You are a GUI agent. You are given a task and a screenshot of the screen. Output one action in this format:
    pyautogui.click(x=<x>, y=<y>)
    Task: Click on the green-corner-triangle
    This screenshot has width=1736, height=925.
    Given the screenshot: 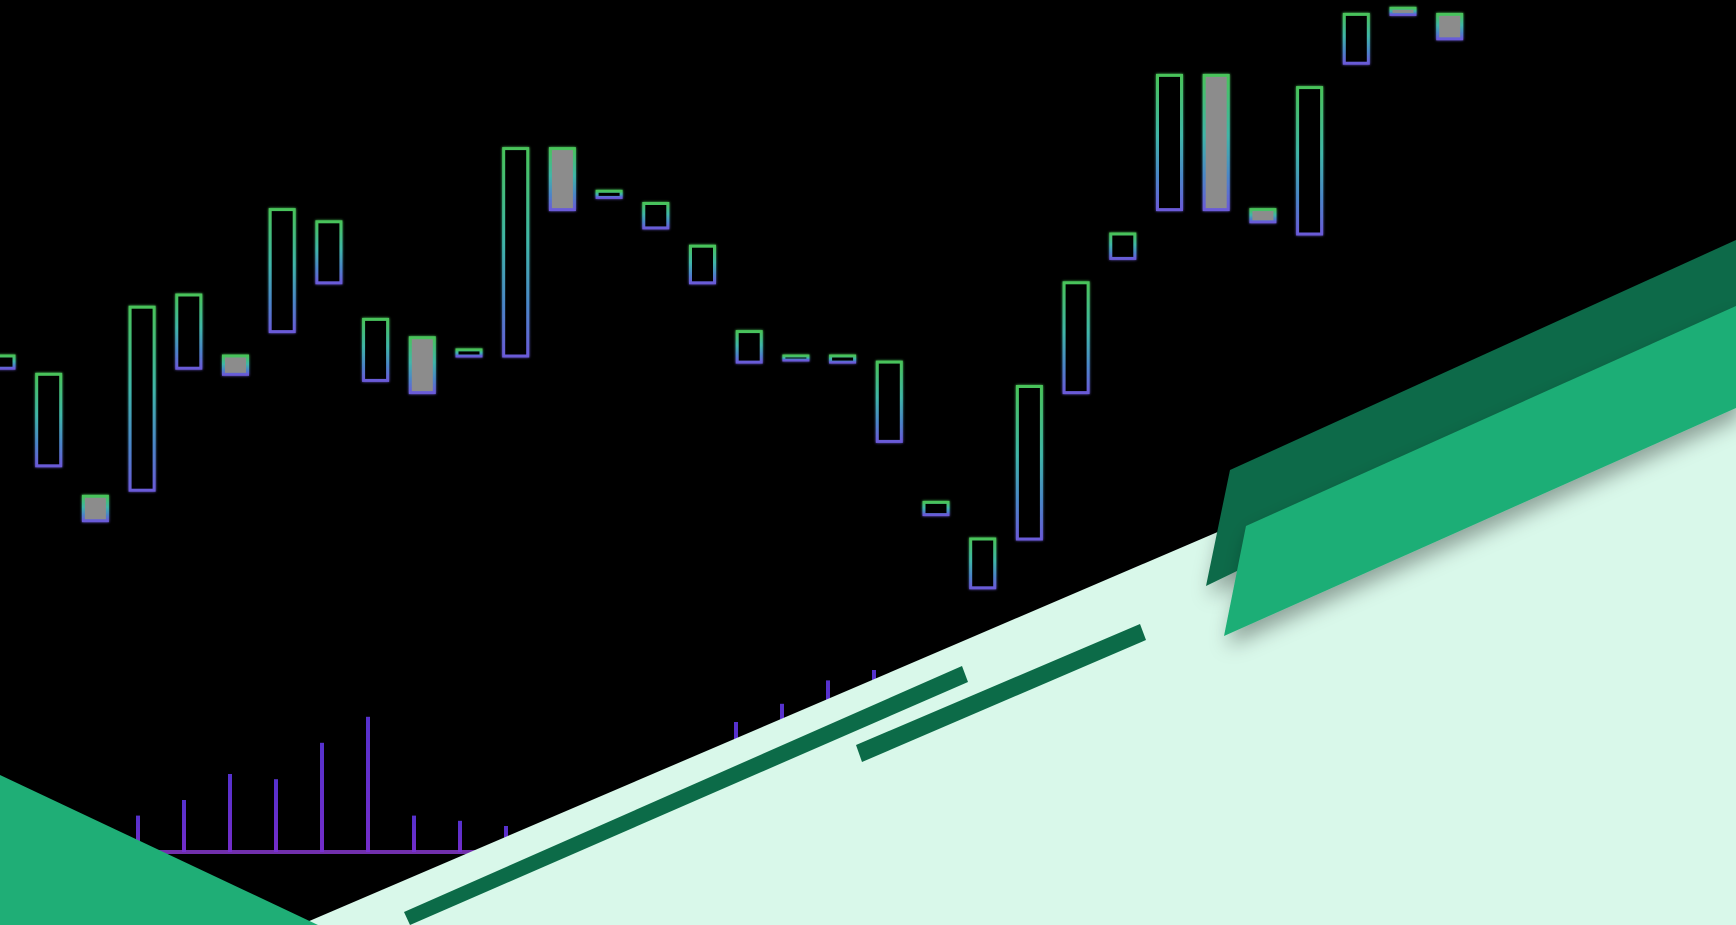 What is the action you would take?
    pyautogui.click(x=159, y=850)
    